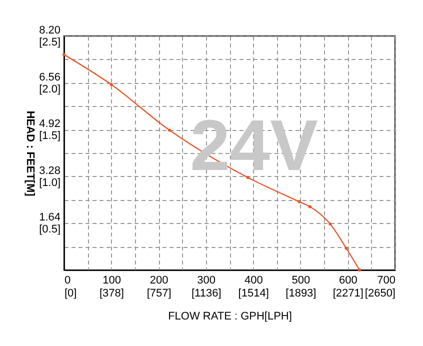 This screenshot has height=346, width=423. What do you see at coordinates (230, 316) in the screenshot?
I see `x-axis-title: FLOW RATE : GPH[LPH]` at bounding box center [230, 316].